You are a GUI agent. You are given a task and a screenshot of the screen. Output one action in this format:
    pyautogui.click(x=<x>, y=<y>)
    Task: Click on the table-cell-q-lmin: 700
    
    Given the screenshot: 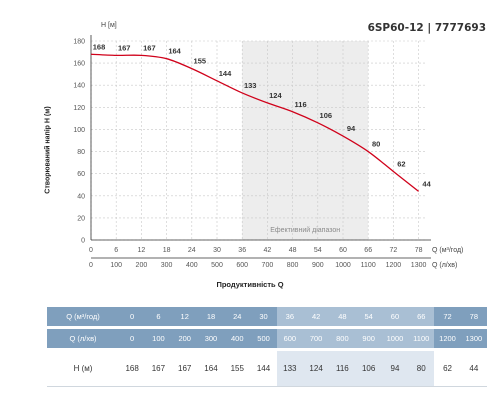 What is the action you would take?
    pyautogui.click(x=316, y=338)
    